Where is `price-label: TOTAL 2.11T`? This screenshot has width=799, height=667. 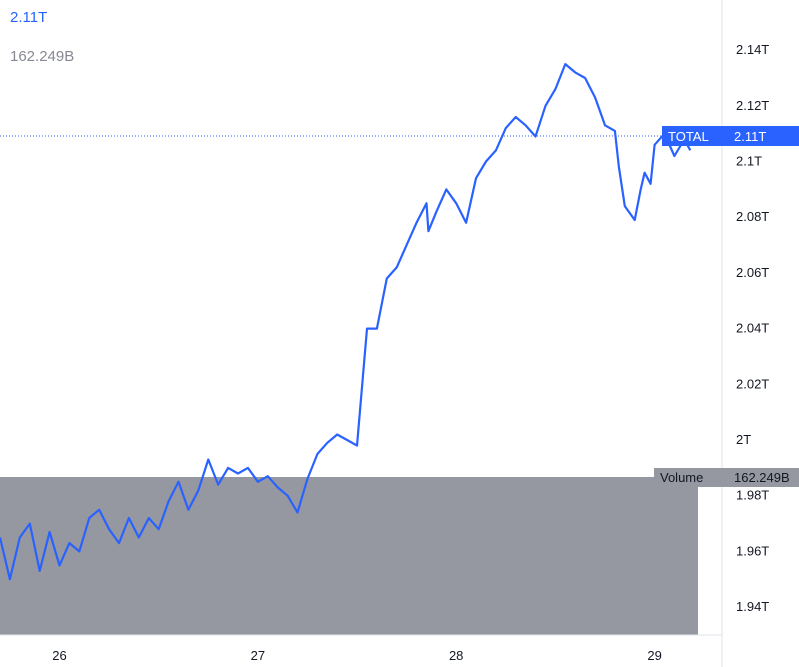
price-label: TOTAL 2.11T is located at coordinates (730, 136).